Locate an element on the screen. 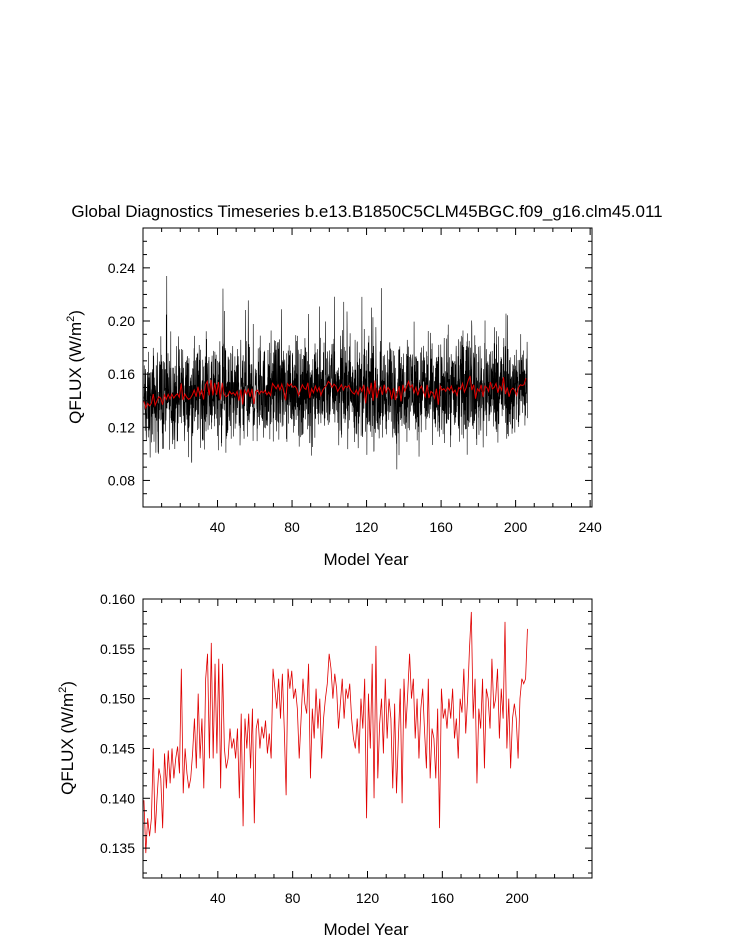 This screenshot has height=945, width=733. top-ytick-label: 0.16 is located at coordinates (121, 374).